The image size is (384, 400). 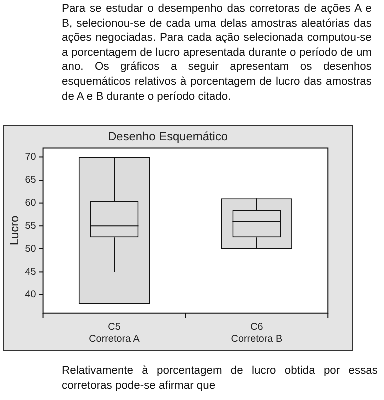 What do you see at coordinates (31, 272) in the screenshot?
I see `y-tick-label: 45` at bounding box center [31, 272].